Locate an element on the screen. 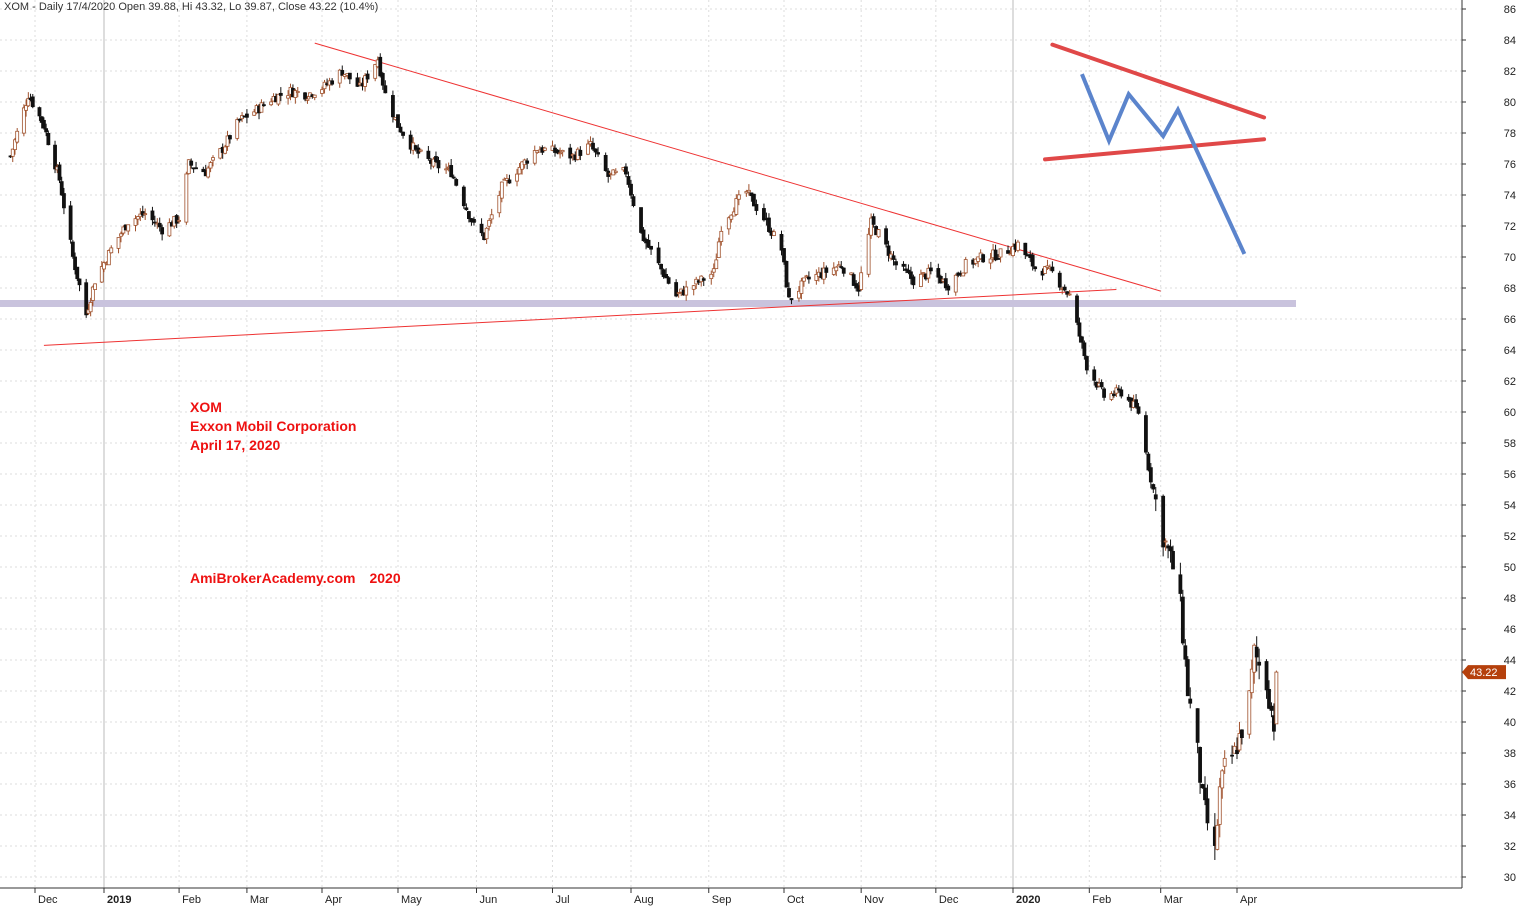 This screenshot has width=1521, height=908. pattern-blue-zigzag is located at coordinates (1163, 164).